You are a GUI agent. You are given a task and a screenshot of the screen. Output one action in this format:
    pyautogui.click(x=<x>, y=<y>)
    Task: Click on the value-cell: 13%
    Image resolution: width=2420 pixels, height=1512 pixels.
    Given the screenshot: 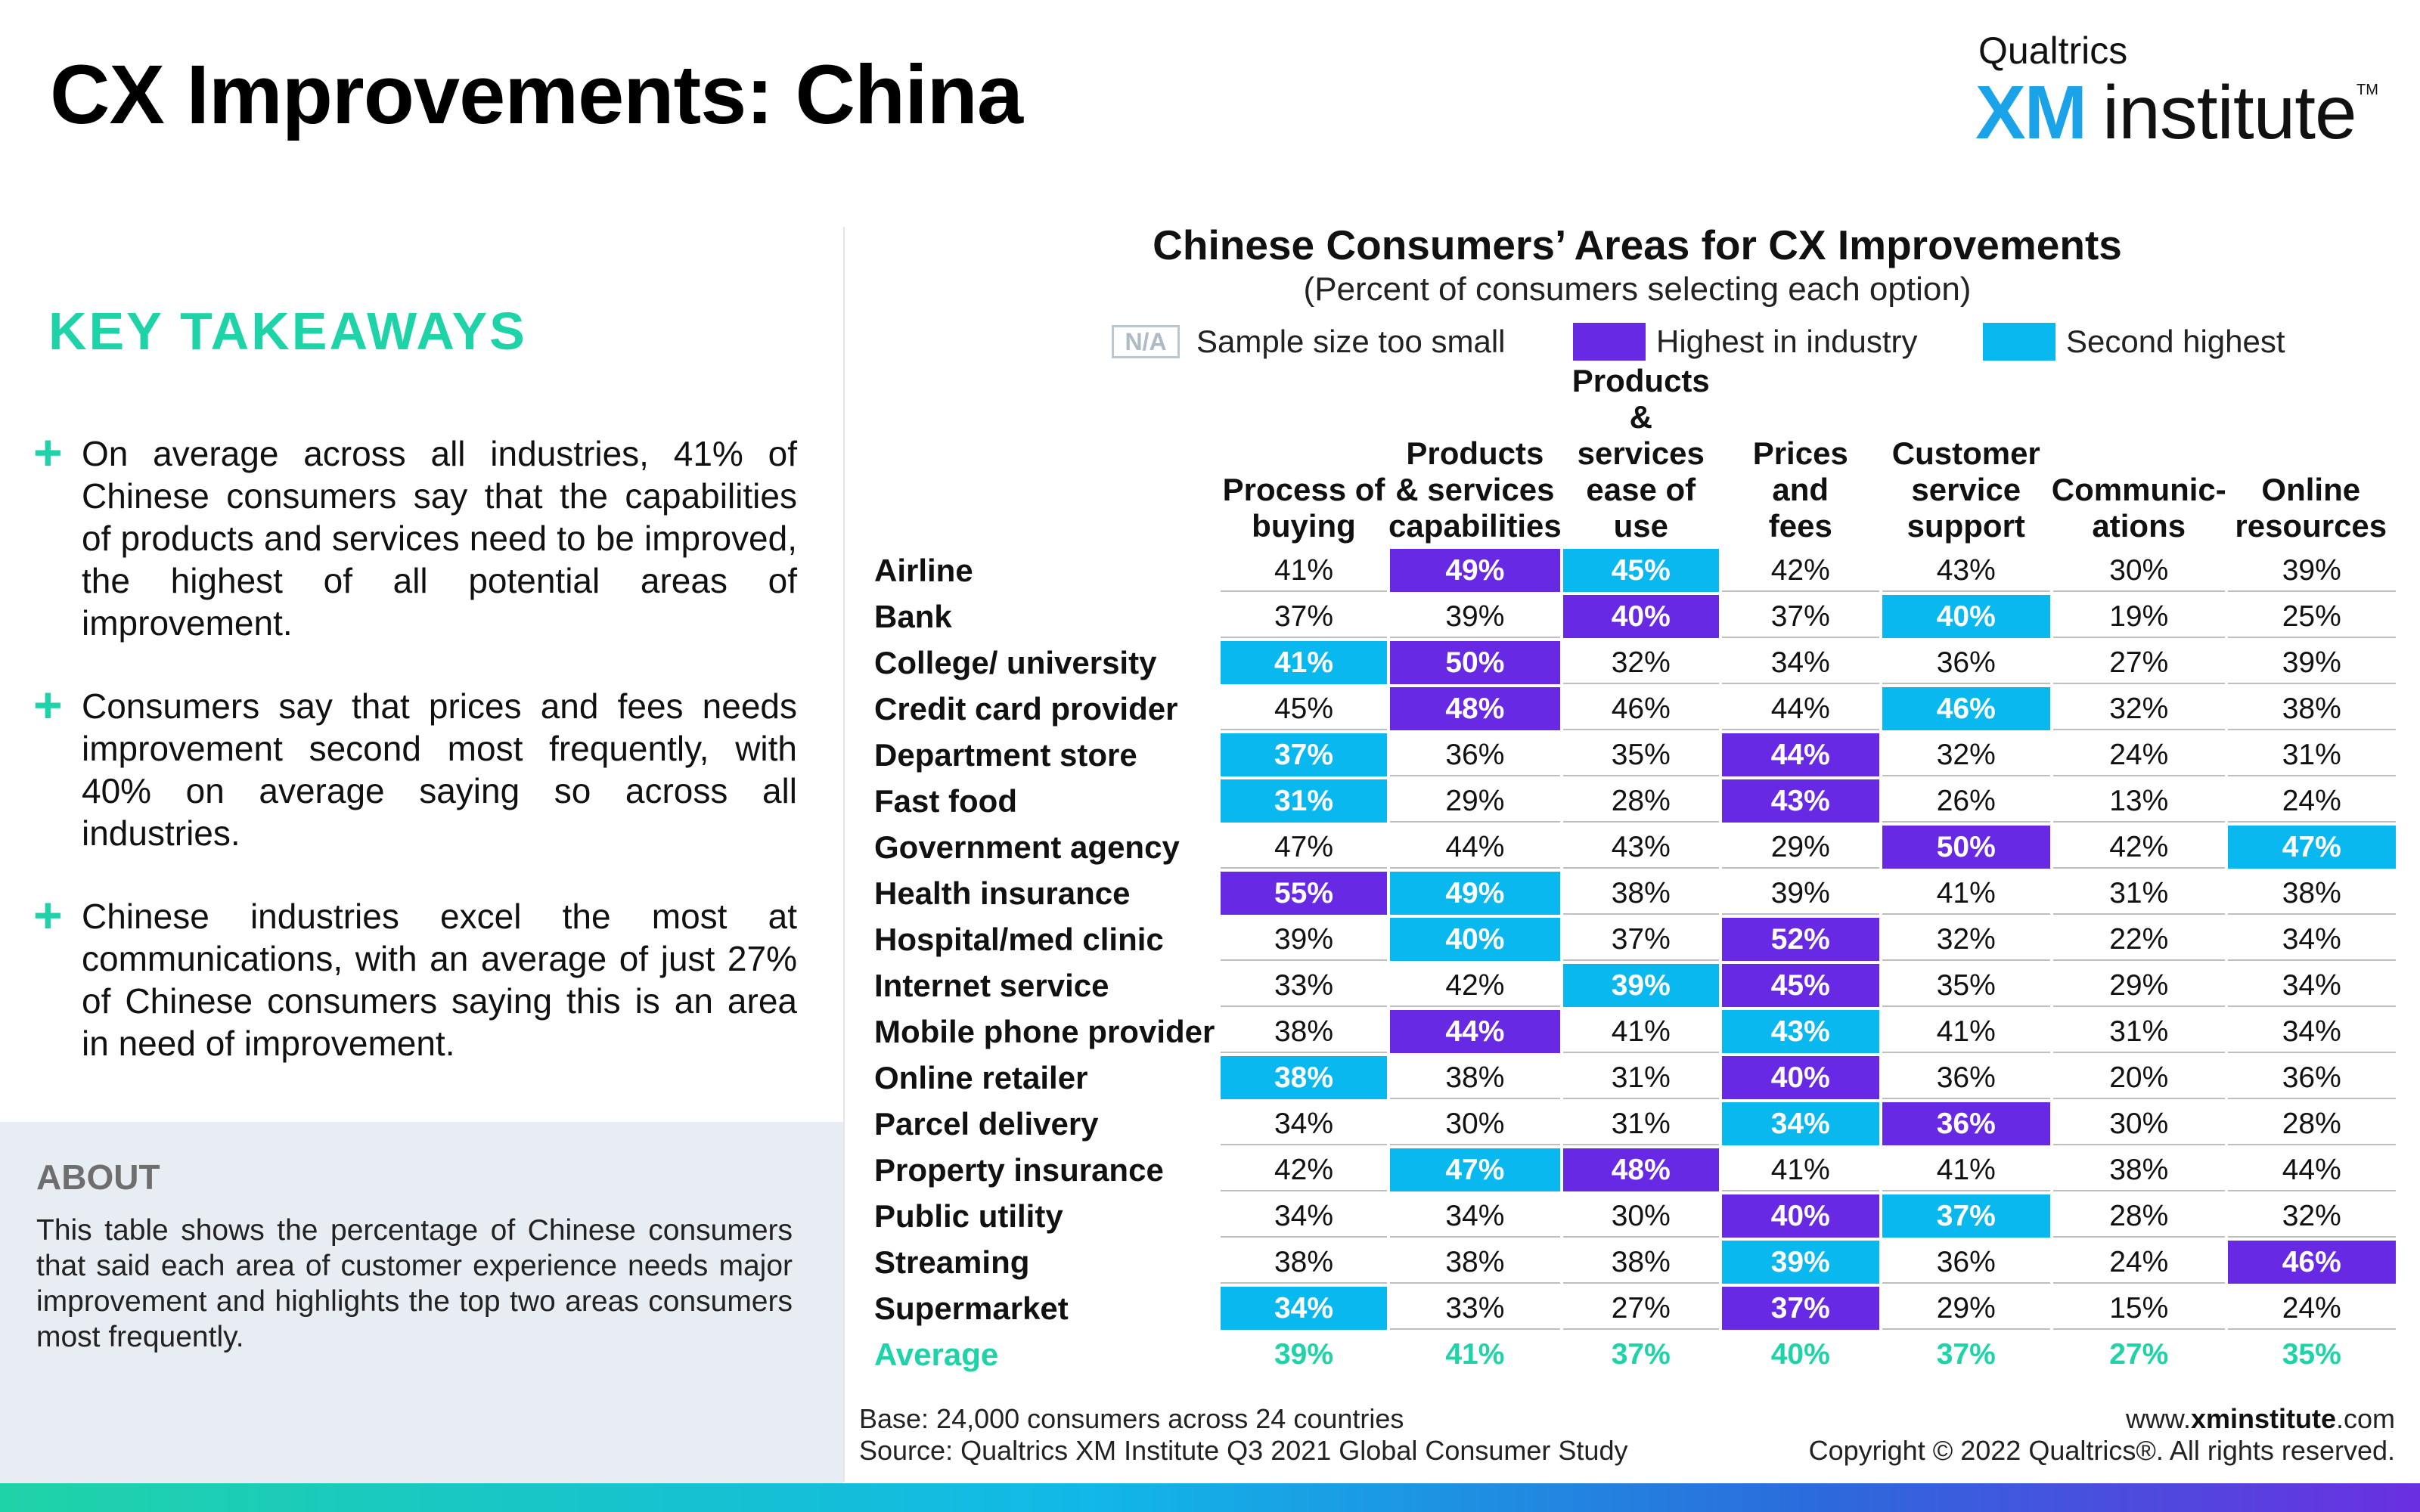 What is the action you would take?
    pyautogui.click(x=2137, y=802)
    